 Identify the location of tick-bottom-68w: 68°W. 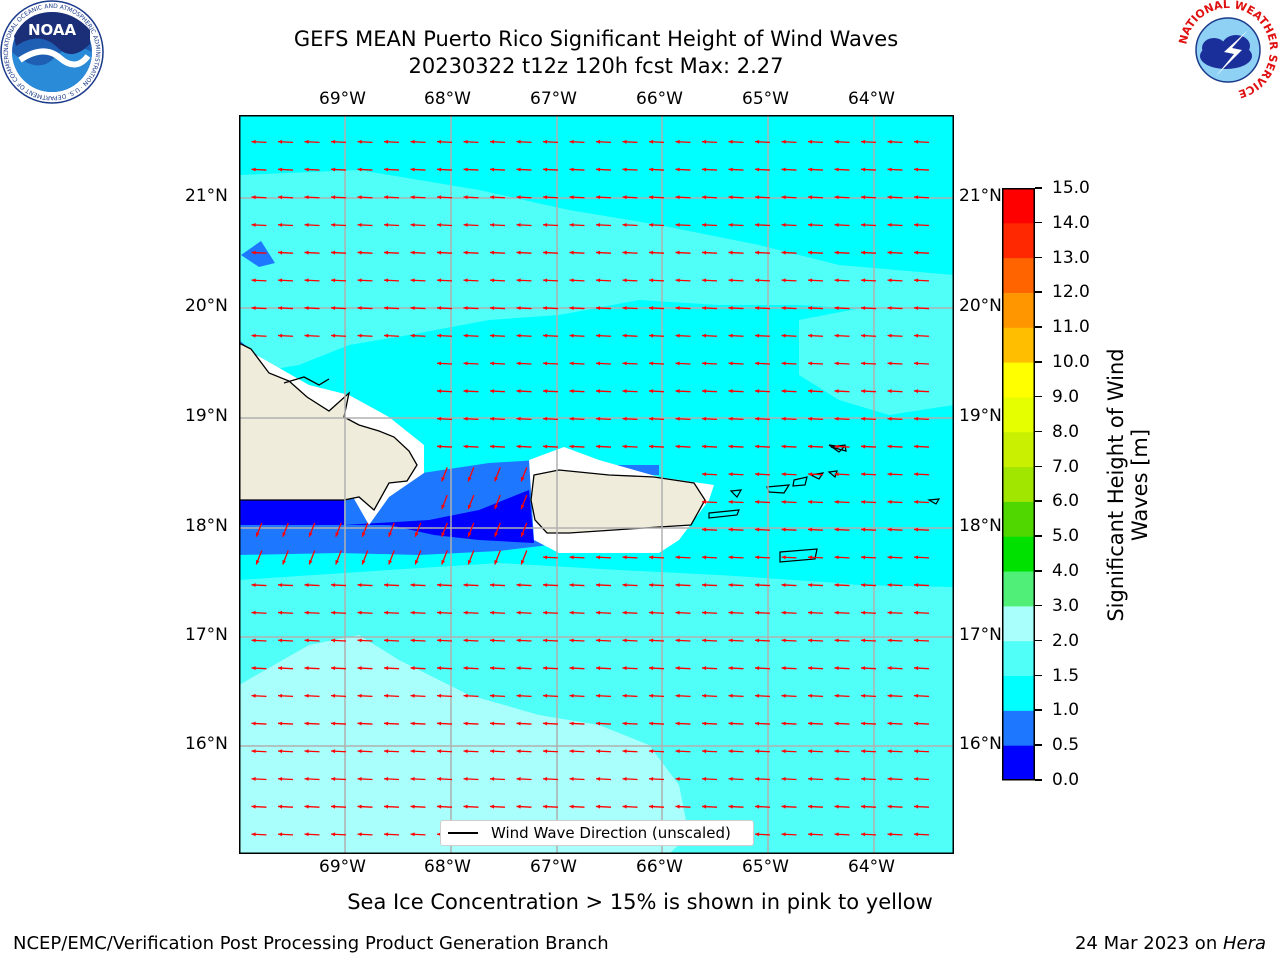
(447, 867).